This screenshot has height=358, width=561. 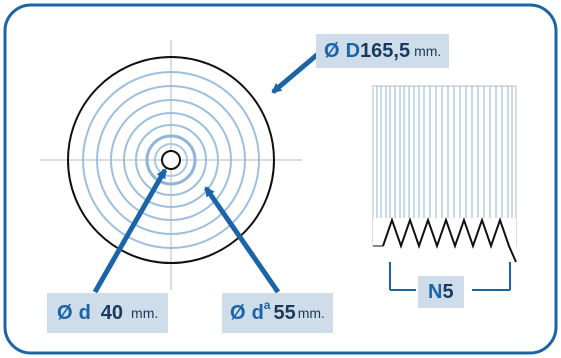 I want to click on outer-diameter-arrow, so click(x=295, y=73).